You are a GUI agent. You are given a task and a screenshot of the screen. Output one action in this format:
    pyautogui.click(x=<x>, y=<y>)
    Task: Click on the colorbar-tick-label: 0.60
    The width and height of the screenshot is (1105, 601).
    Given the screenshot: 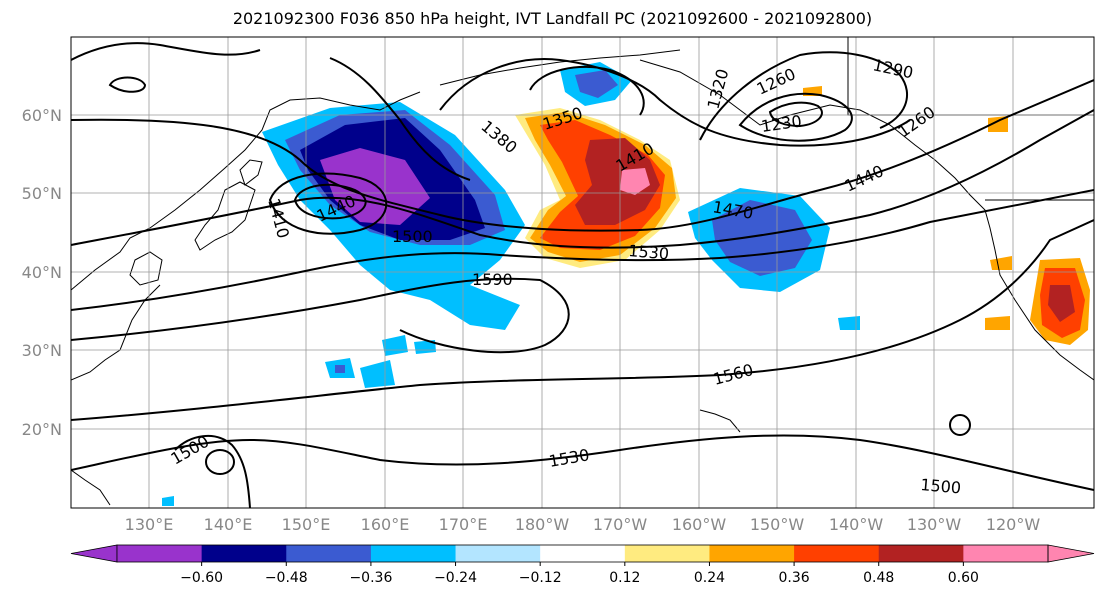 What is the action you would take?
    pyautogui.click(x=963, y=578)
    